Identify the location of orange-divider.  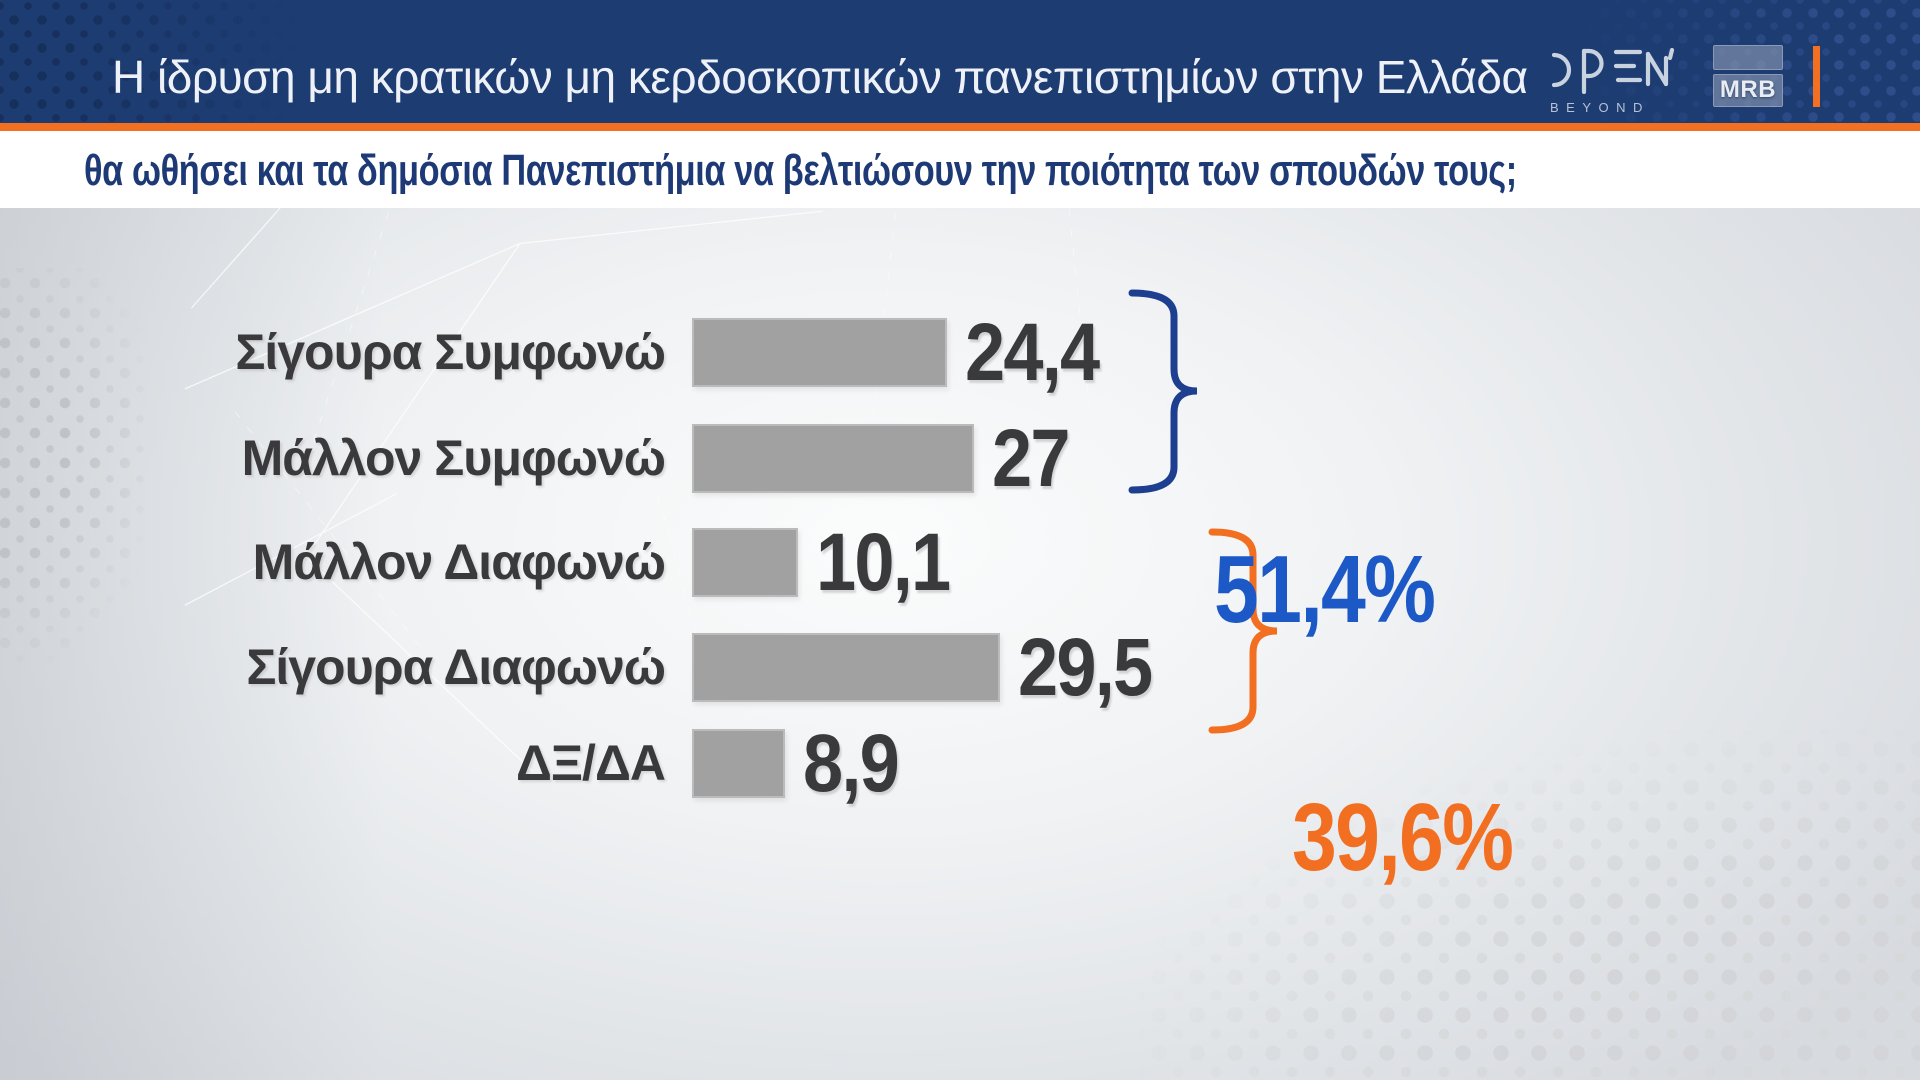
(960, 127).